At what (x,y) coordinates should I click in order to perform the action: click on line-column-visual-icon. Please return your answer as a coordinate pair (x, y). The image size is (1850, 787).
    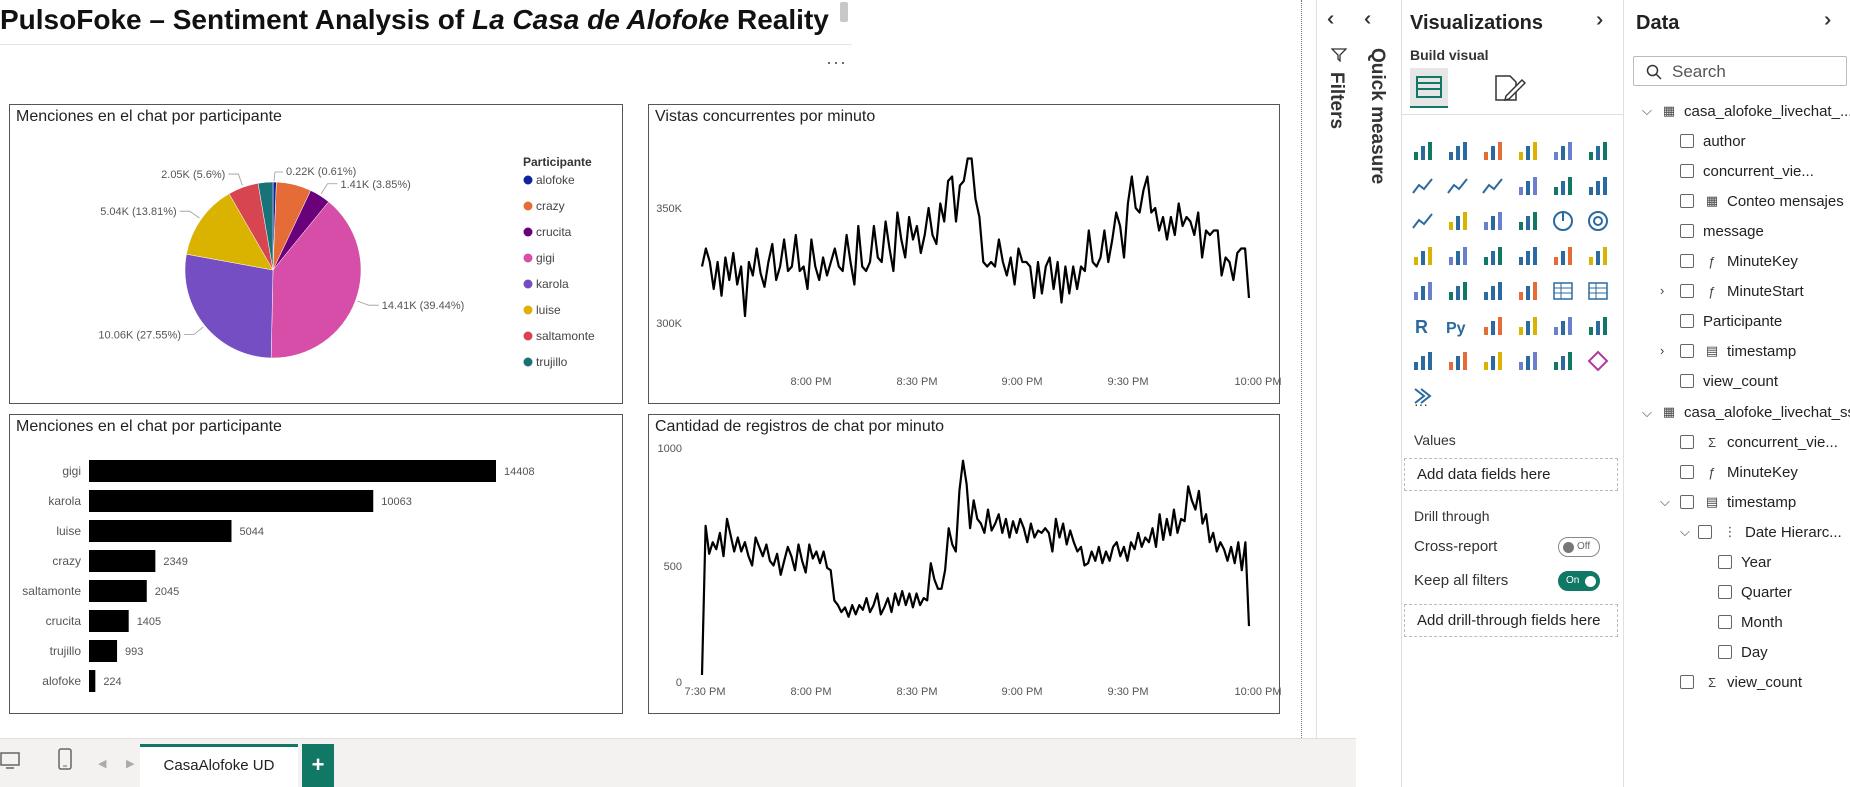
    Looking at the image, I should click on (1563, 186).